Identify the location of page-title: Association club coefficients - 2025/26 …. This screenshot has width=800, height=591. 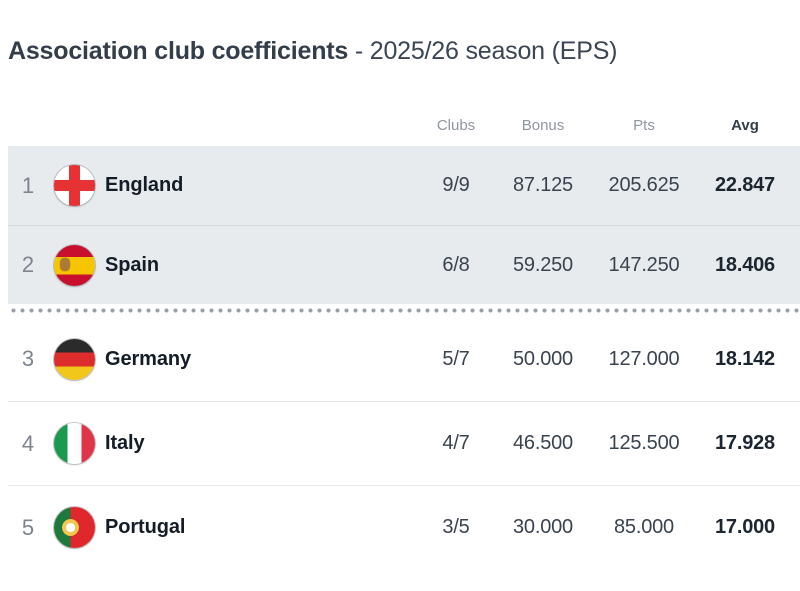
(404, 51).